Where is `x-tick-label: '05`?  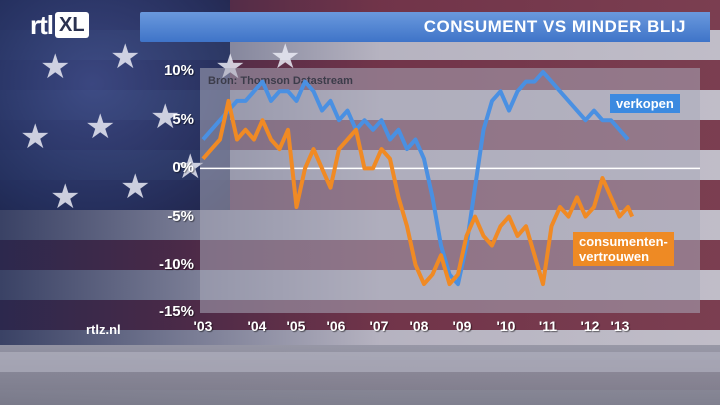 x-tick-label: '05 is located at coordinates (296, 326).